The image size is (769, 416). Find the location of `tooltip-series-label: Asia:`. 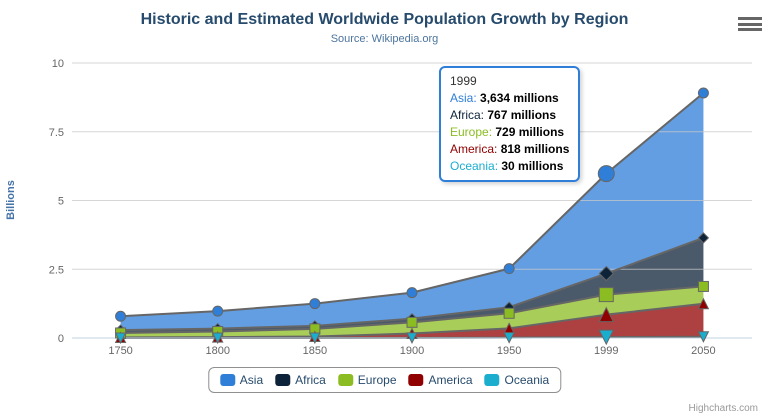

tooltip-series-label: Asia: is located at coordinates (465, 98).